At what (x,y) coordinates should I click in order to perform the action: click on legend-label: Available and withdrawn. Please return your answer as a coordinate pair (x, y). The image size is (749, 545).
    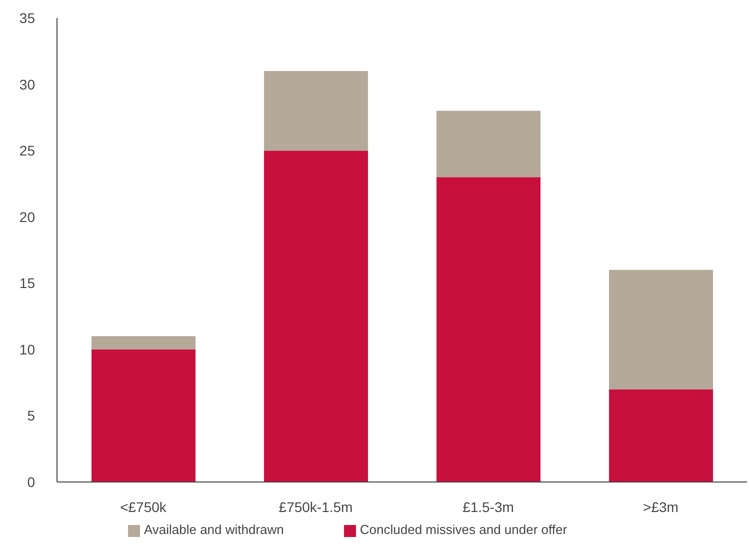
    Looking at the image, I should click on (214, 529).